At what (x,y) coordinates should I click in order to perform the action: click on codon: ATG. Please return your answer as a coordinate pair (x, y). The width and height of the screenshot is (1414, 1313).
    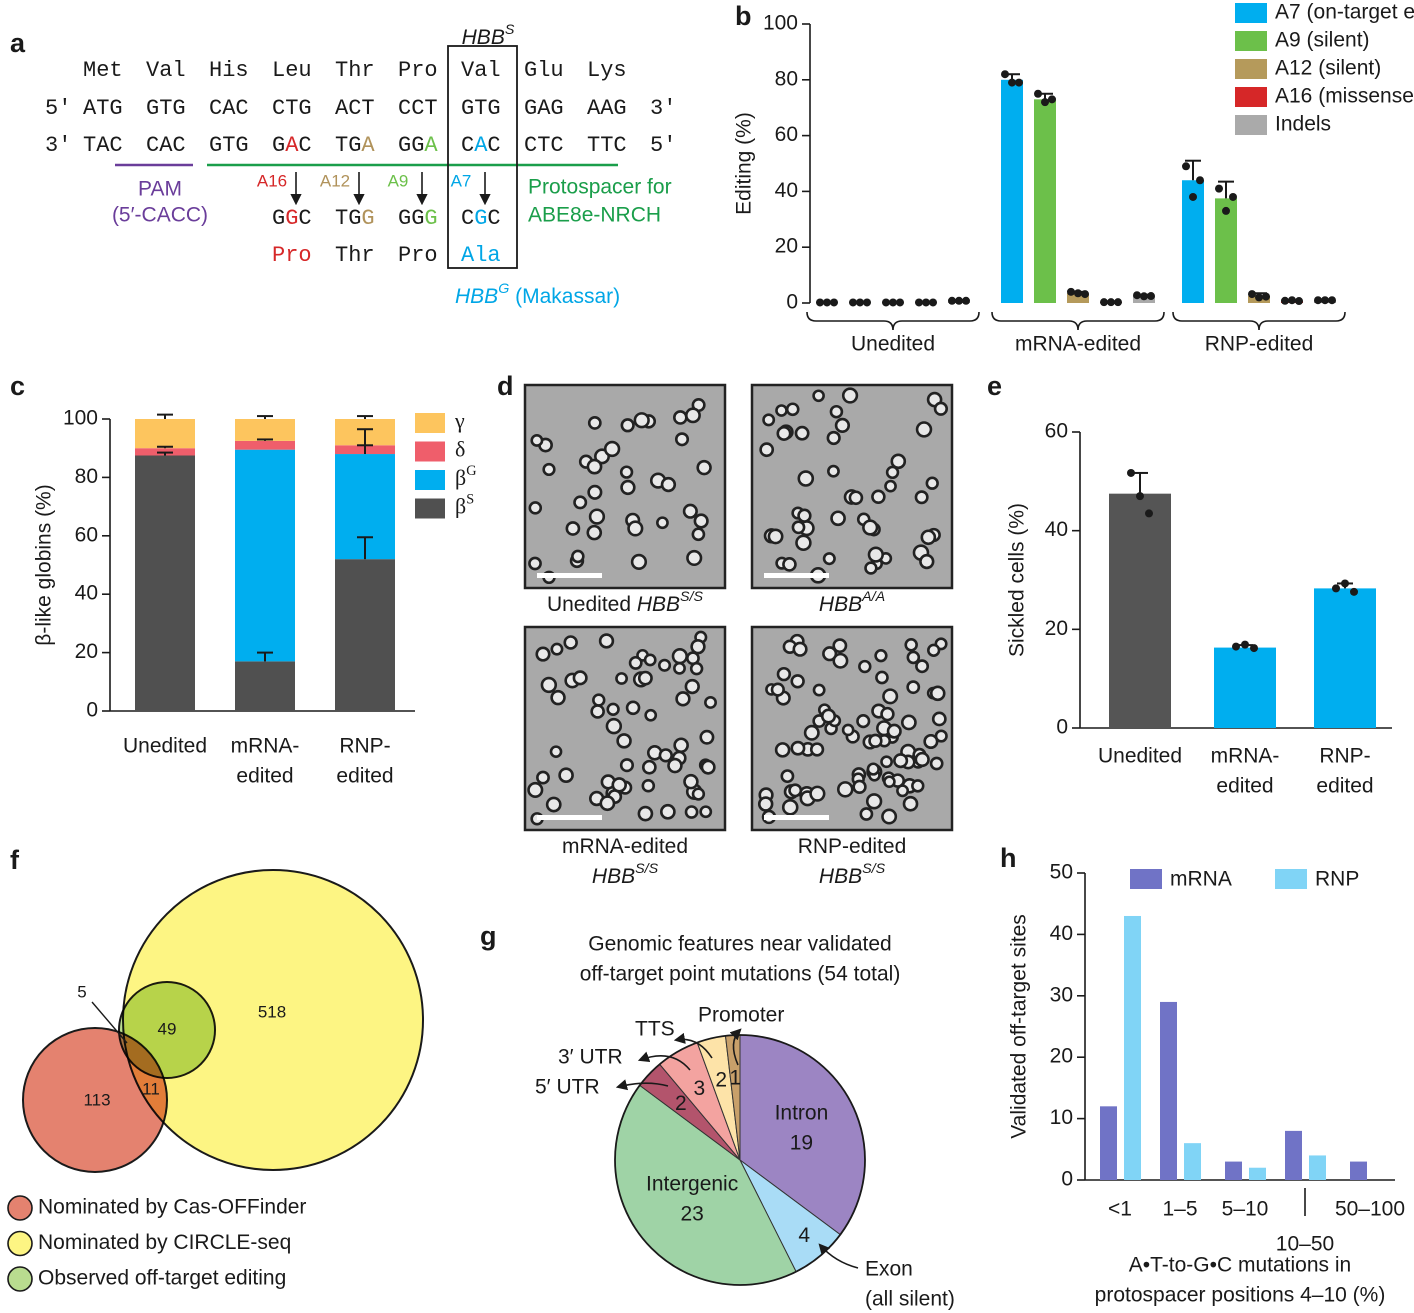
    Looking at the image, I should click on (103, 108).